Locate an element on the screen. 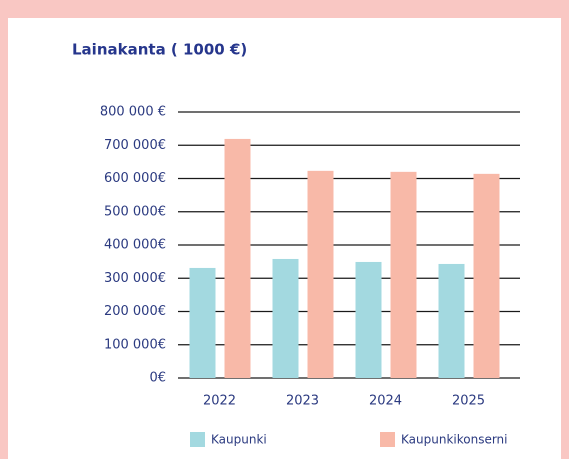 This screenshot has width=569, height=459. x-tick-label: 2024 is located at coordinates (385, 401).